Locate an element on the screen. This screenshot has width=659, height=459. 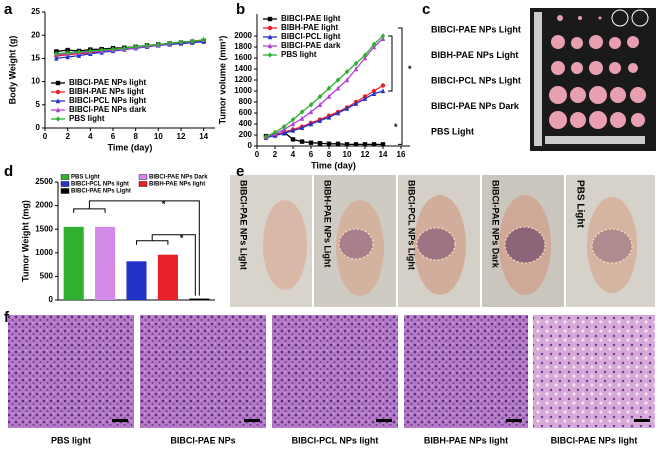
legend-label: BIBCl-PAE NPs light is located at coordinates (108, 82).